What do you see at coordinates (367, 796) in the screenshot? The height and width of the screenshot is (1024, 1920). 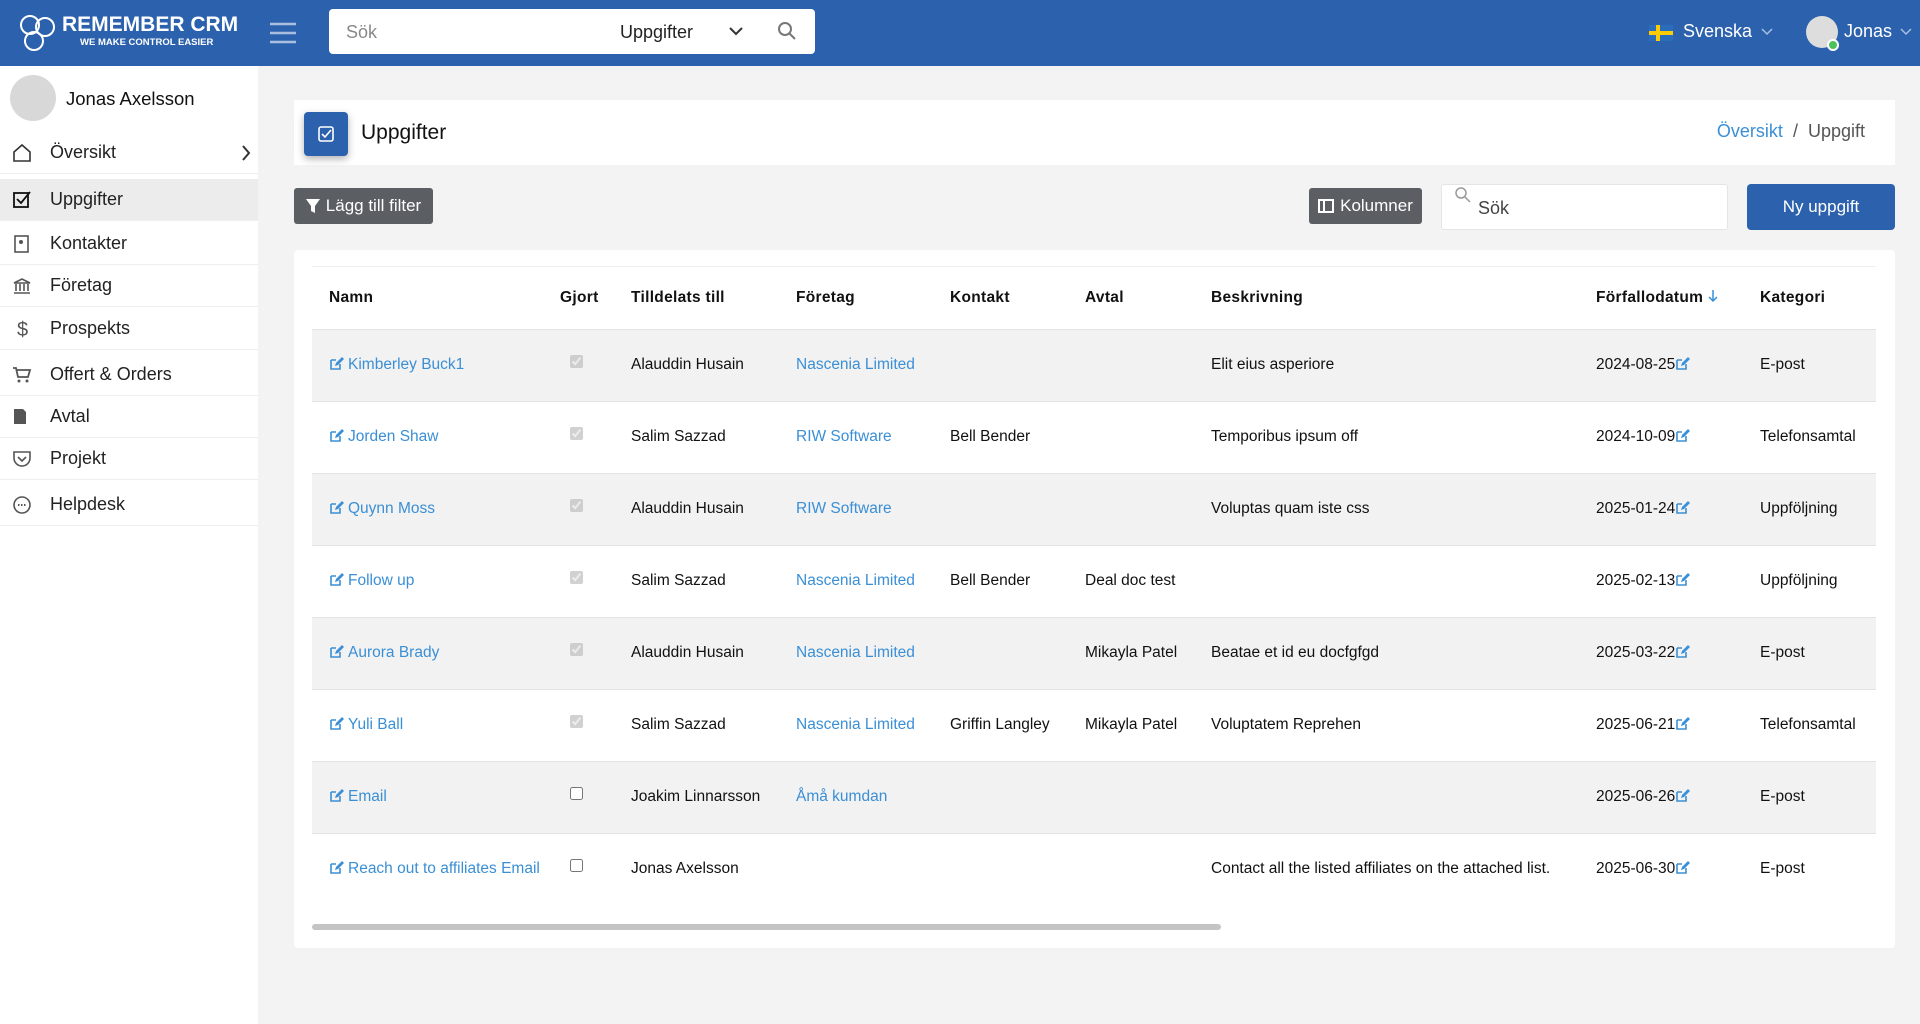 I see `name: Email` at bounding box center [367, 796].